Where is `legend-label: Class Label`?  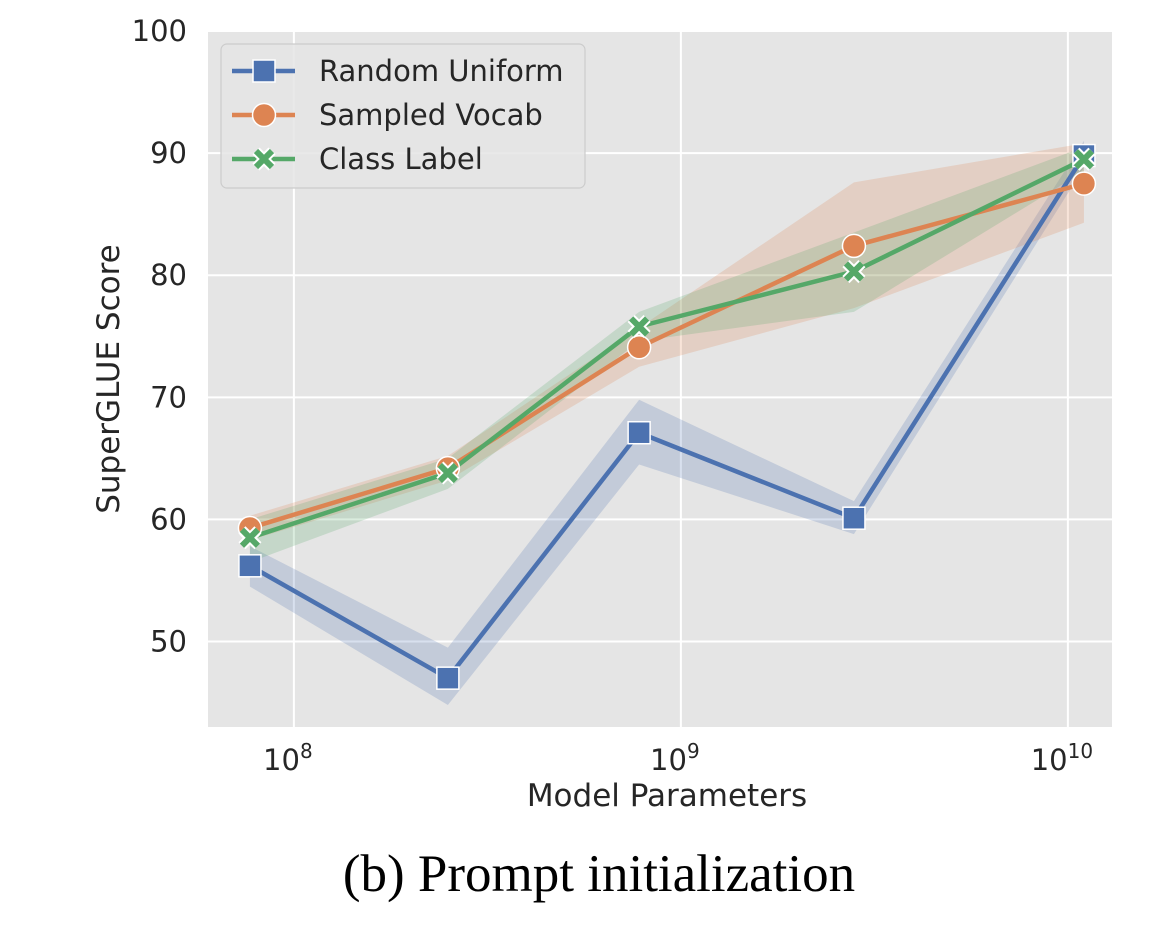 legend-label: Class Label is located at coordinates (401, 159).